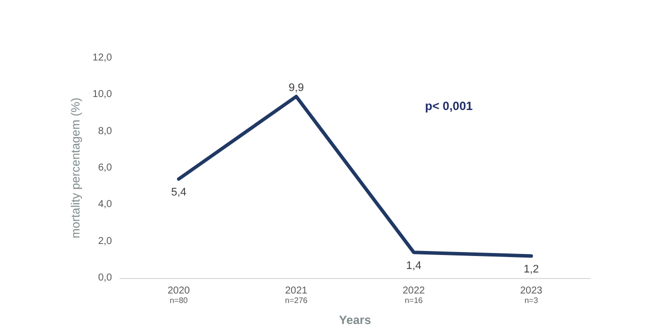 The image size is (664, 333). What do you see at coordinates (105, 241) in the screenshot?
I see `y-tick-label: 2,0` at bounding box center [105, 241].